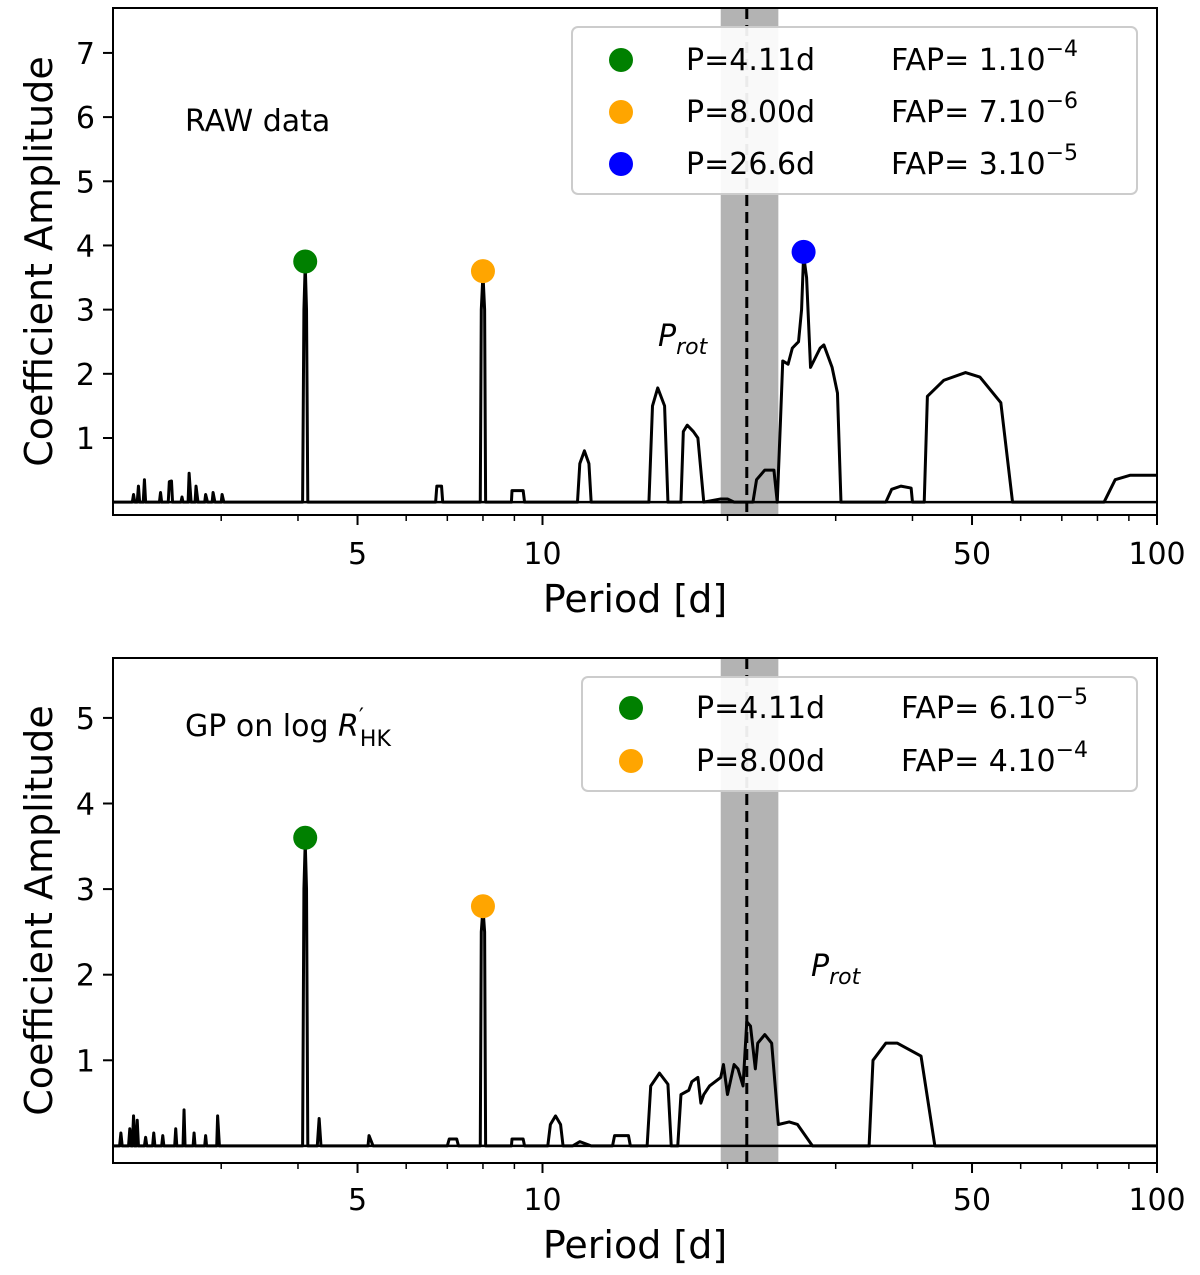  I want to click on annotation-prime: ′, so click(361, 717).